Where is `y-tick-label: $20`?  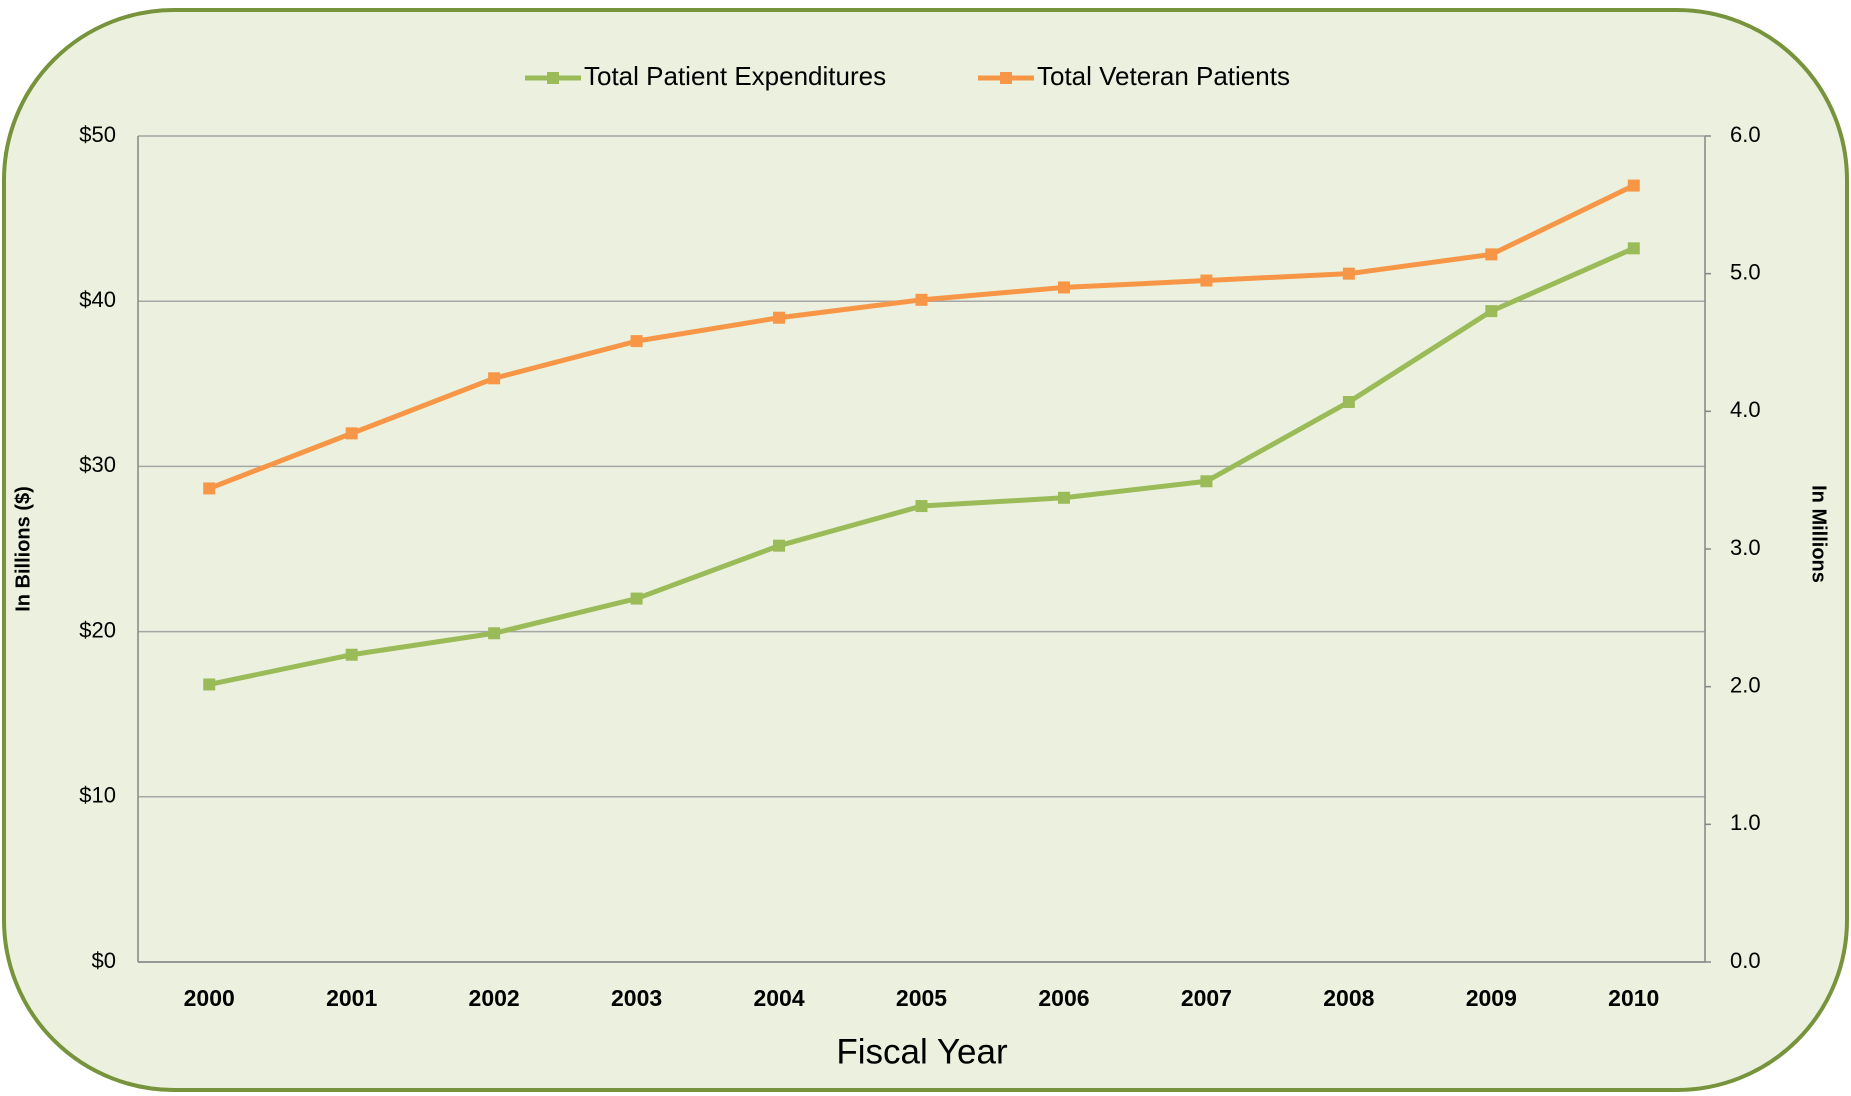 y-tick-label: $20 is located at coordinates (97, 629).